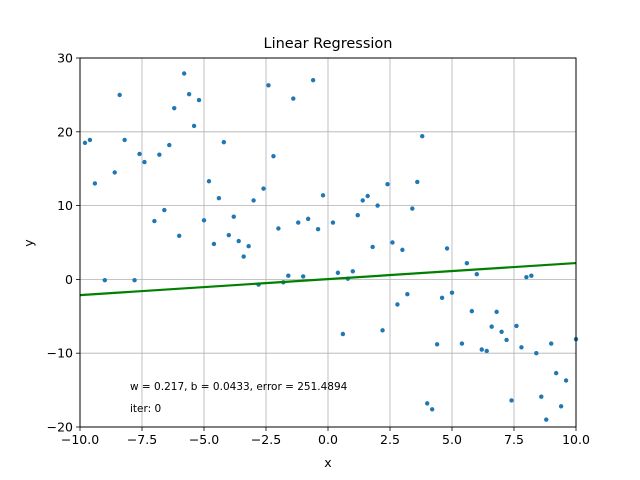  What do you see at coordinates (80, 439) in the screenshot?
I see `x-tick-label: −10.0` at bounding box center [80, 439].